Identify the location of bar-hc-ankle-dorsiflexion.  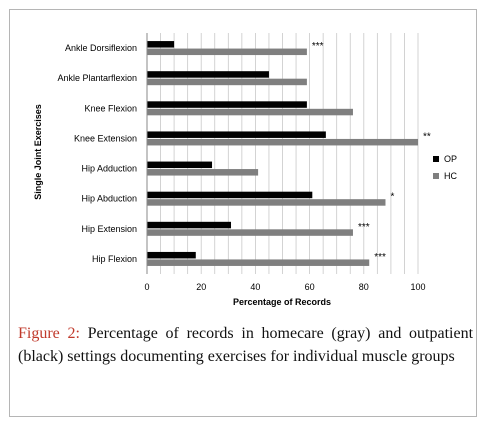
(227, 52).